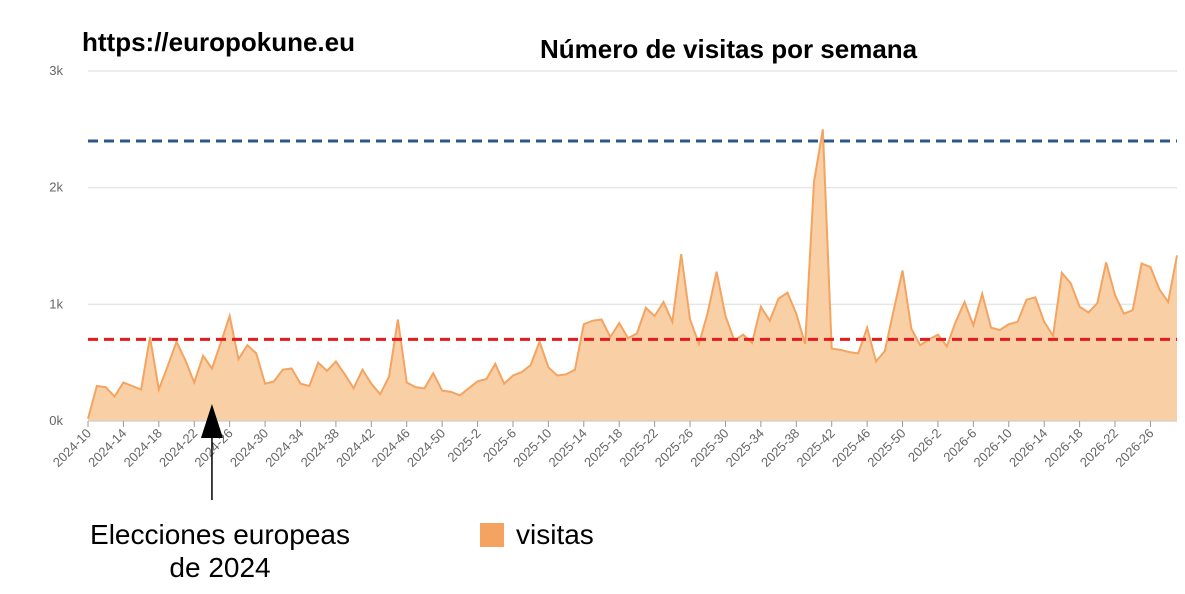 This screenshot has height=594, width=1185. I want to click on y-tick-label: 3k, so click(56, 70).